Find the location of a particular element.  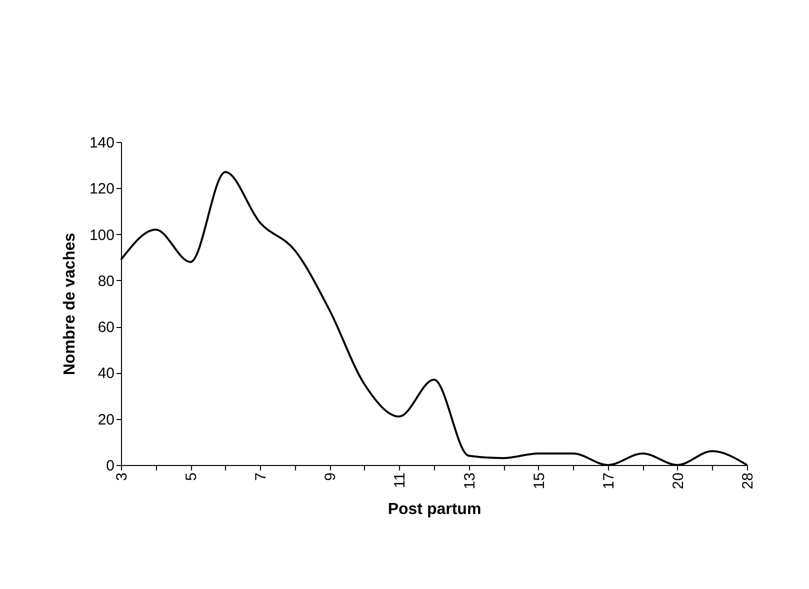

x-tick-label: 15 is located at coordinates (539, 481).